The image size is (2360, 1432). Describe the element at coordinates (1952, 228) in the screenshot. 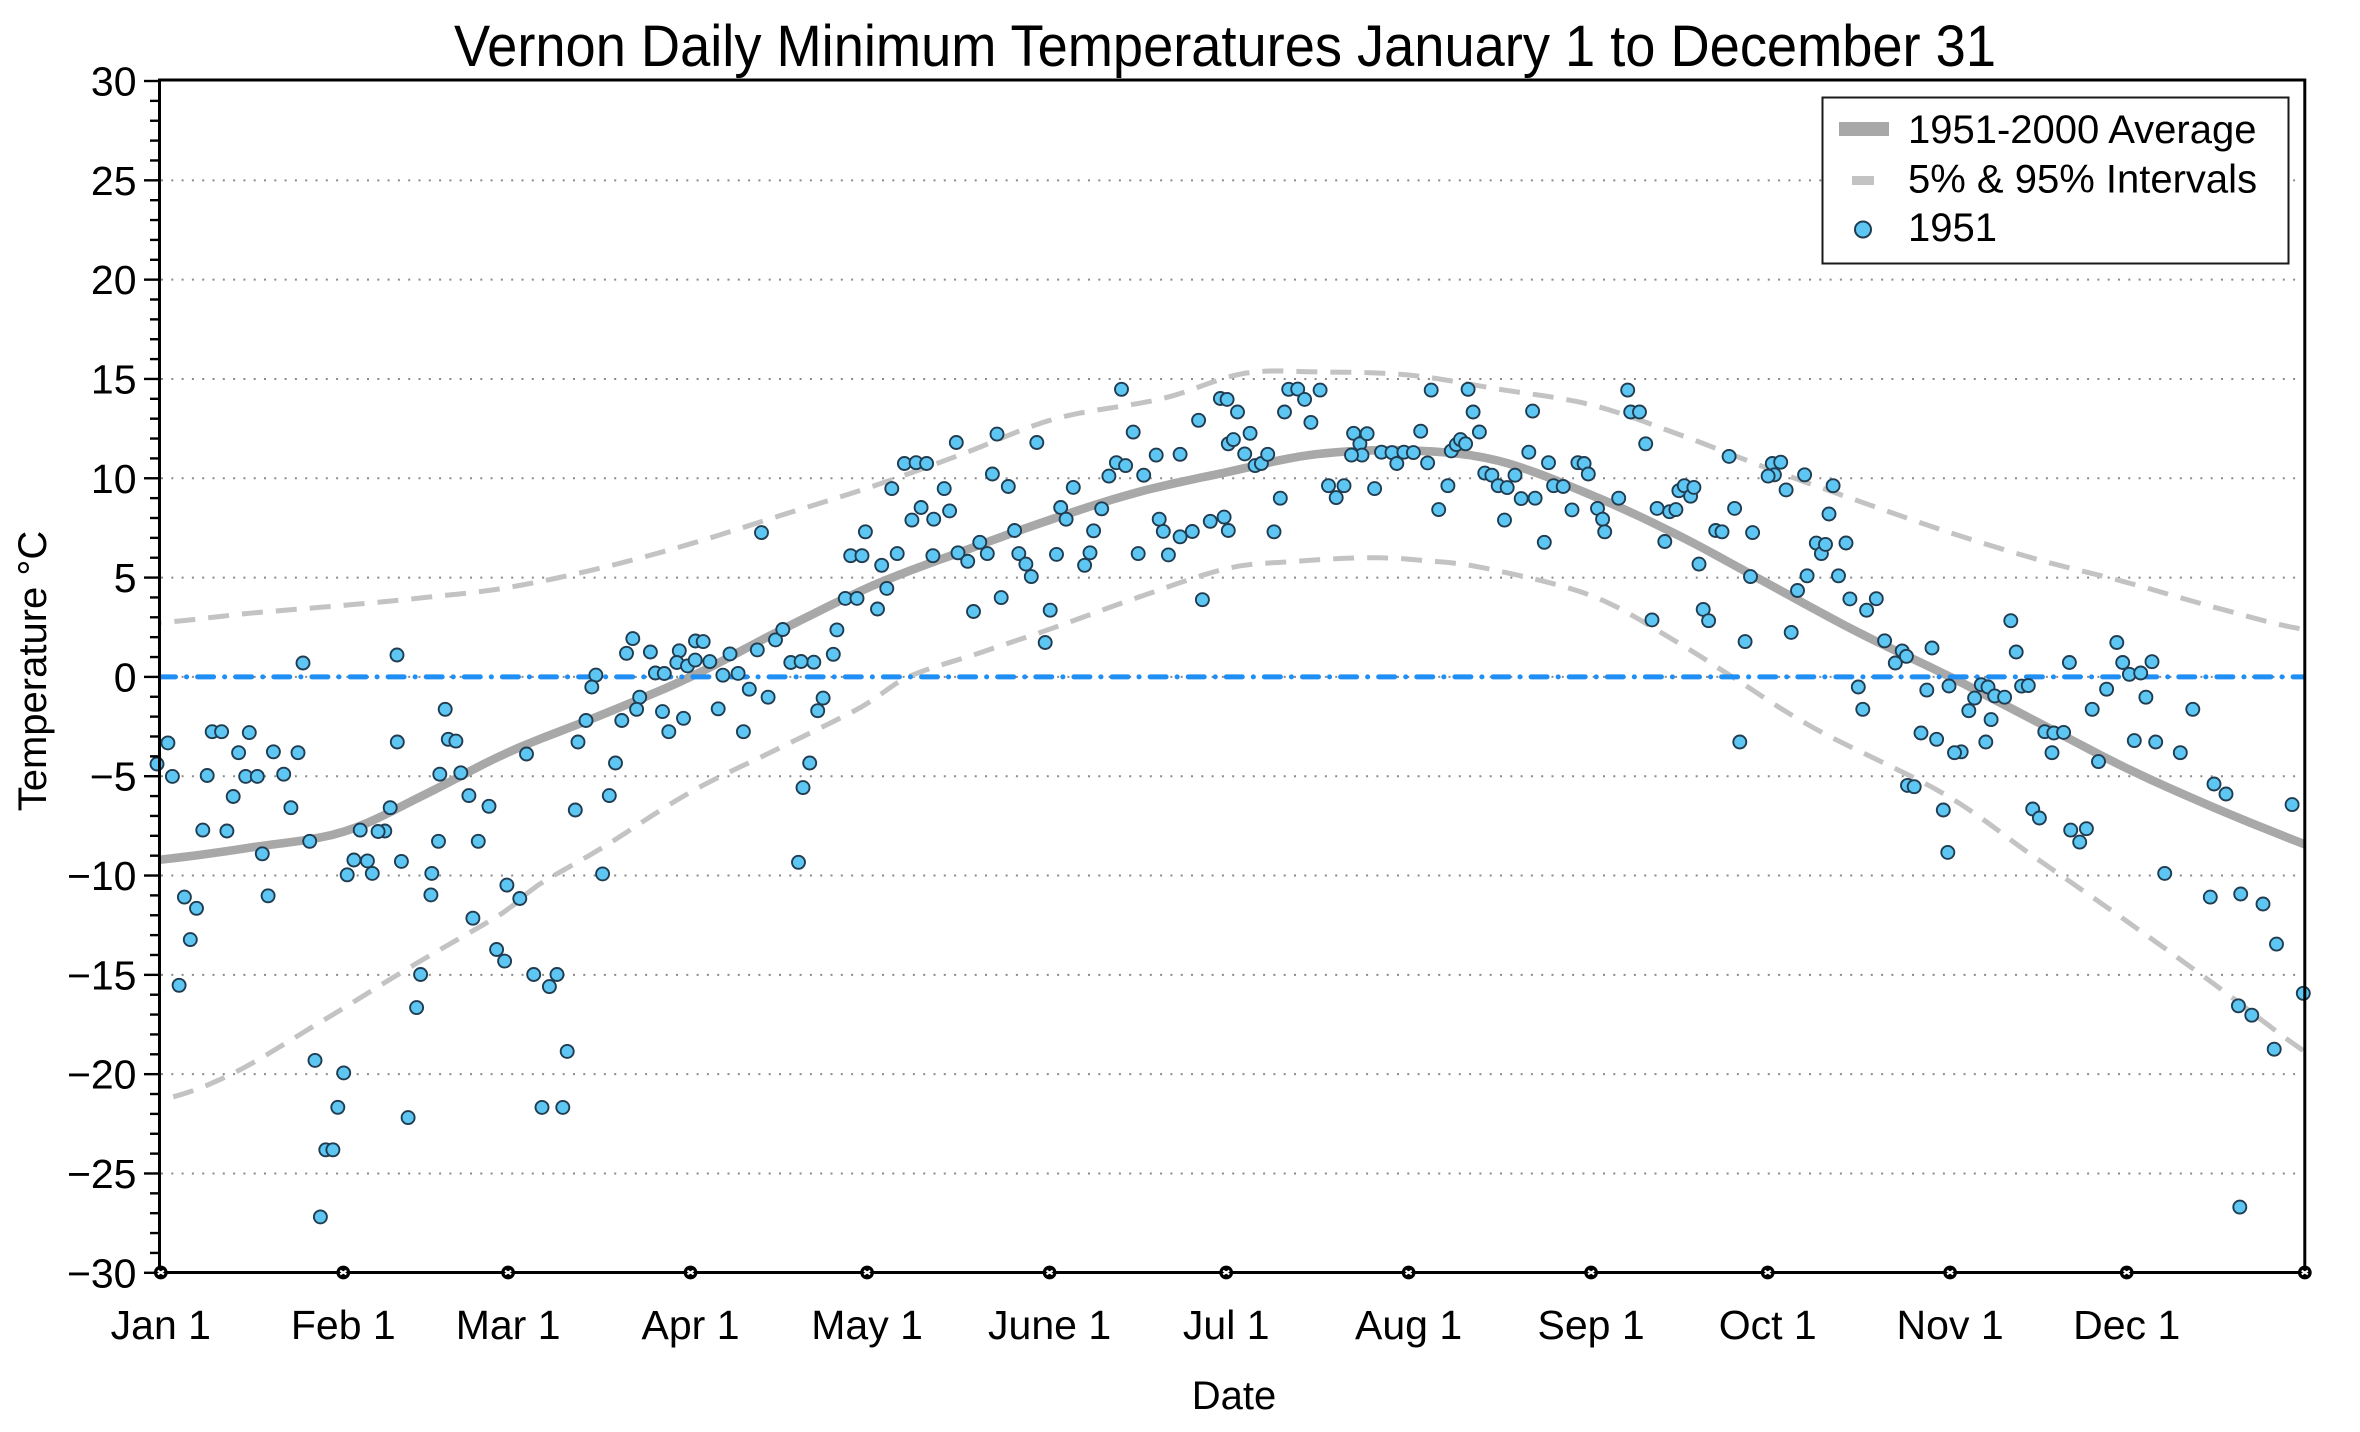

I see `svg-text: 1951` at that location.